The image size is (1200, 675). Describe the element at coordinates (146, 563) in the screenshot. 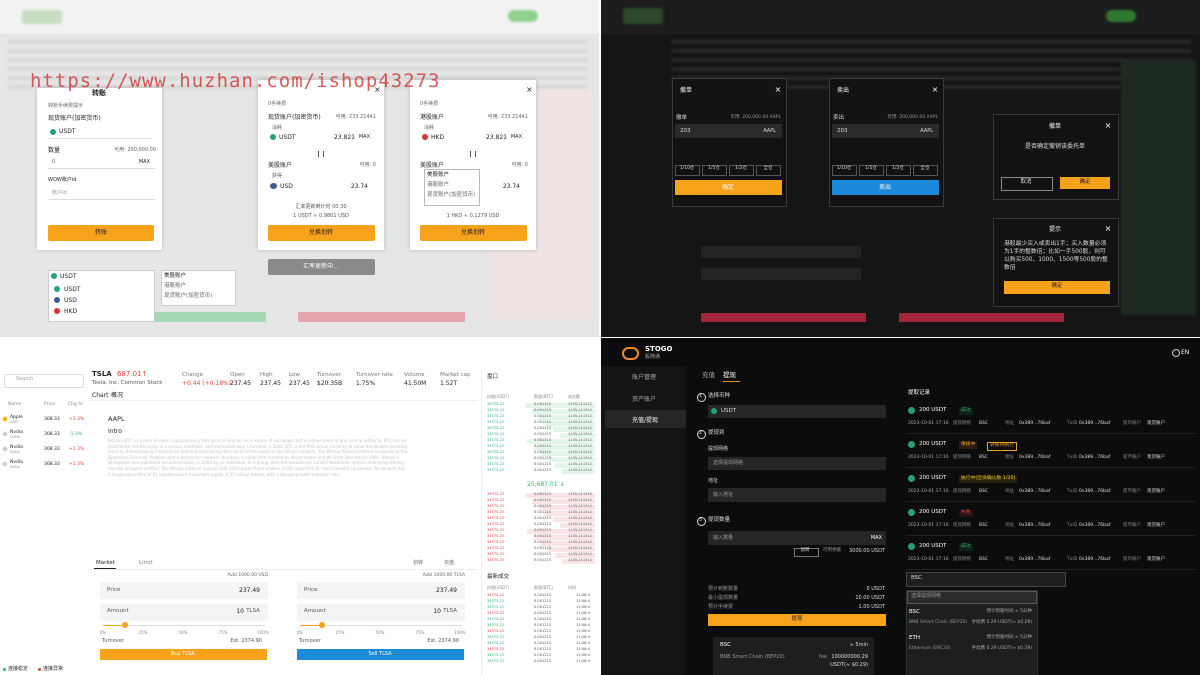

I see `order-tab: Limit` at that location.